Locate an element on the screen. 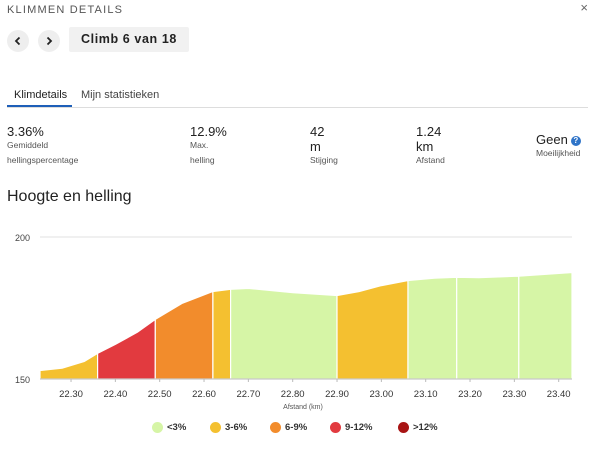 This screenshot has height=452, width=598. legend-label: 3-6% is located at coordinates (236, 427).